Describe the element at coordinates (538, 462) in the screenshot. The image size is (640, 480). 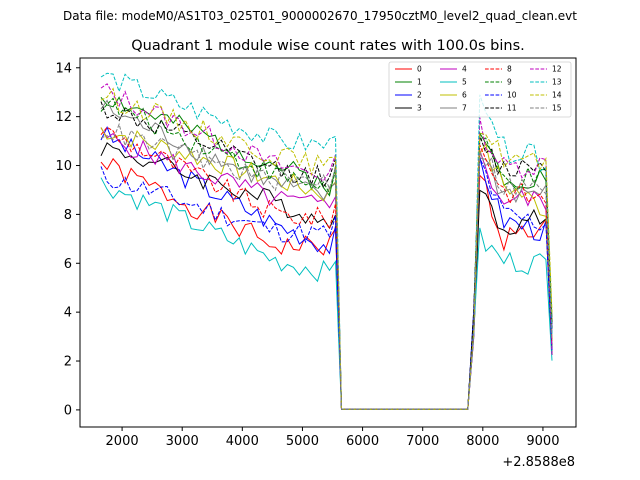
I see `x-axis-offset-label: +2.8588e8` at that location.